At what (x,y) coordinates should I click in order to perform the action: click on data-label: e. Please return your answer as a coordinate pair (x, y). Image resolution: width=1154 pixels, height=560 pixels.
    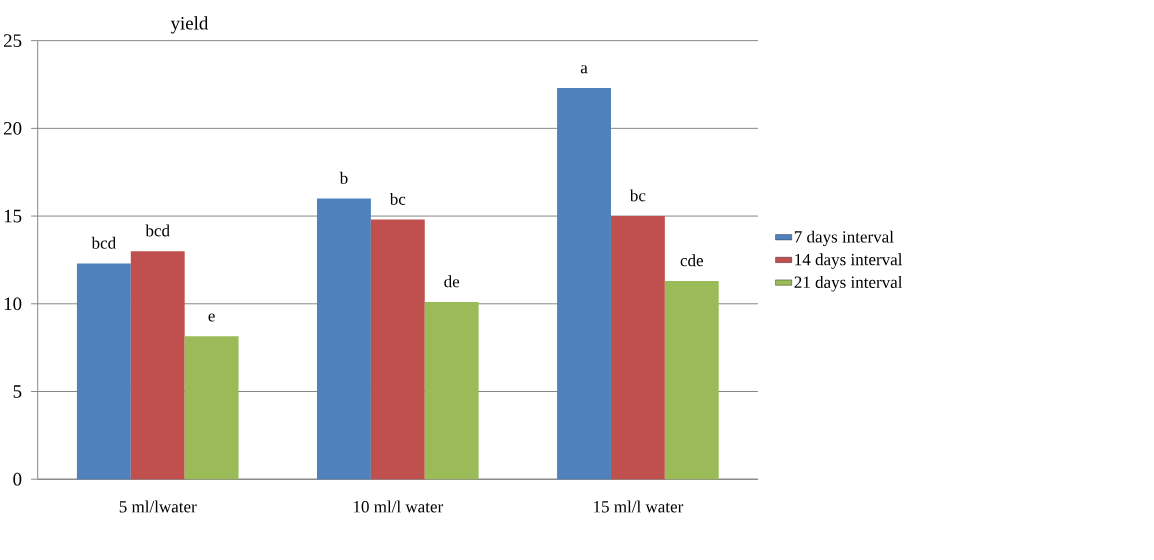
    Looking at the image, I should click on (211, 317).